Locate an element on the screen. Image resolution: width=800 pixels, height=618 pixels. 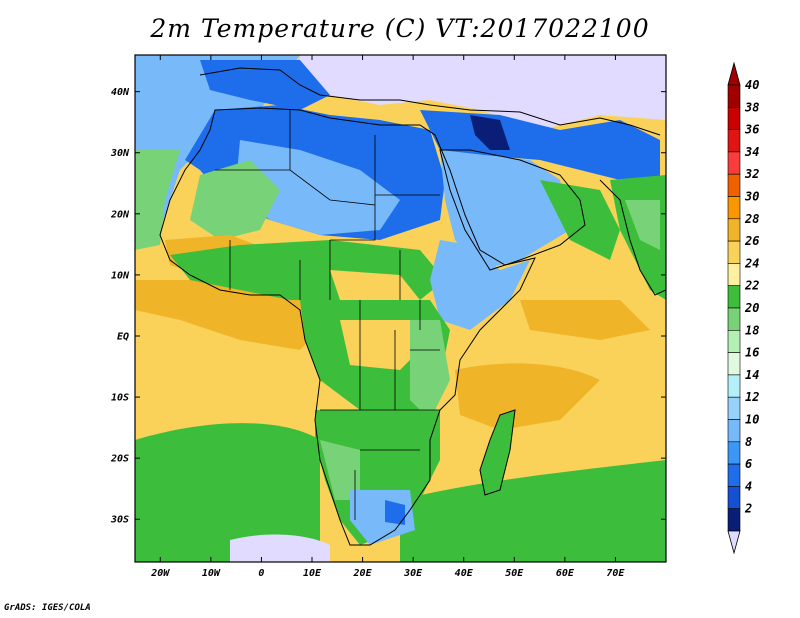
lon-tick-label: 60E is located at coordinates (565, 573).